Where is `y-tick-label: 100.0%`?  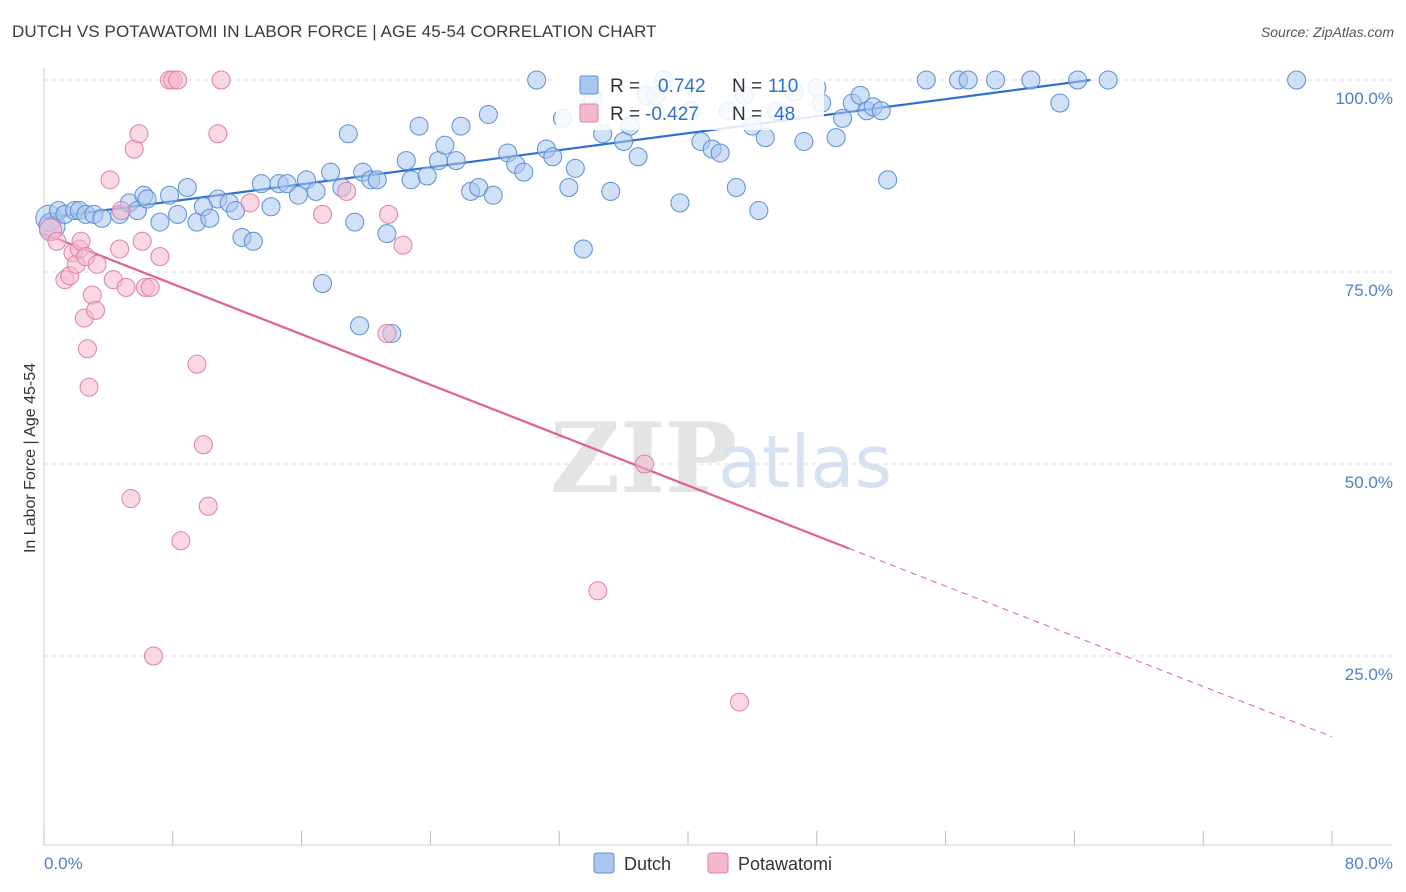
y-tick-label: 100.0% is located at coordinates (1364, 98).